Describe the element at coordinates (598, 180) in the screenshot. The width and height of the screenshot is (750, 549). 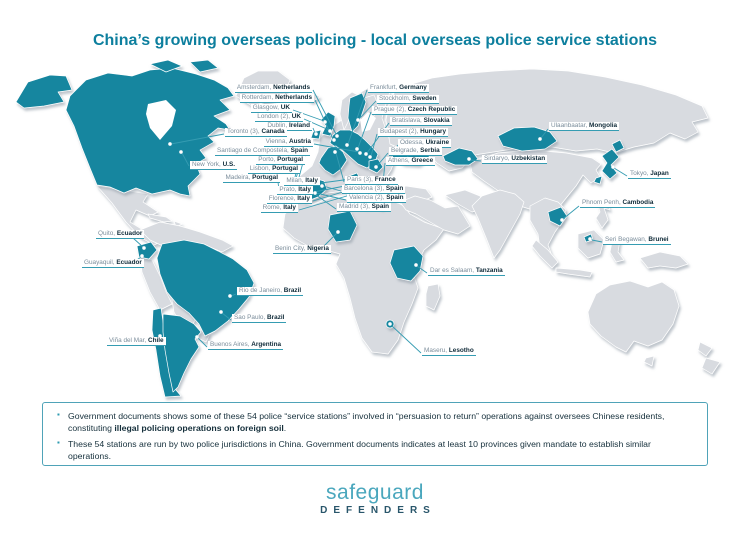
I see `country-japan-kyushu` at that location.